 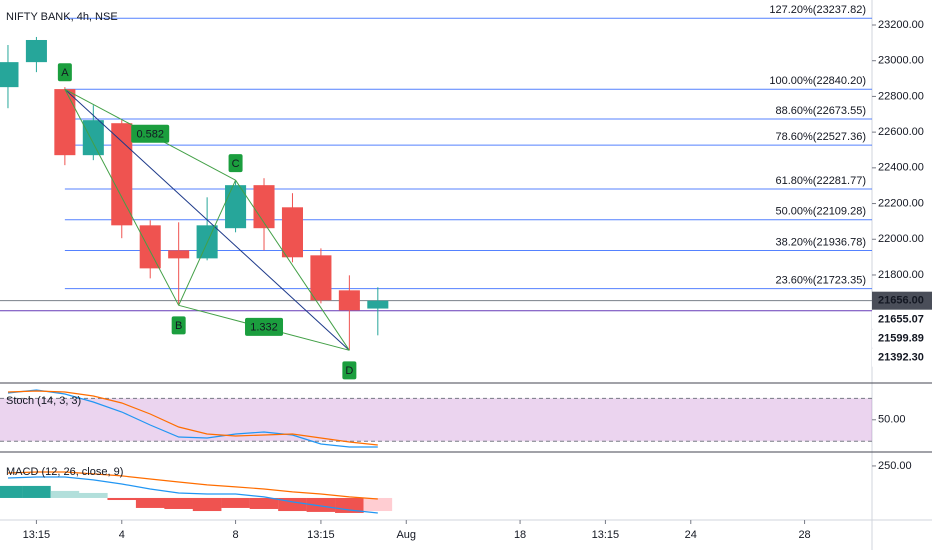 What do you see at coordinates (892, 420) in the screenshot?
I see `y-tick-label: 50.00` at bounding box center [892, 420].